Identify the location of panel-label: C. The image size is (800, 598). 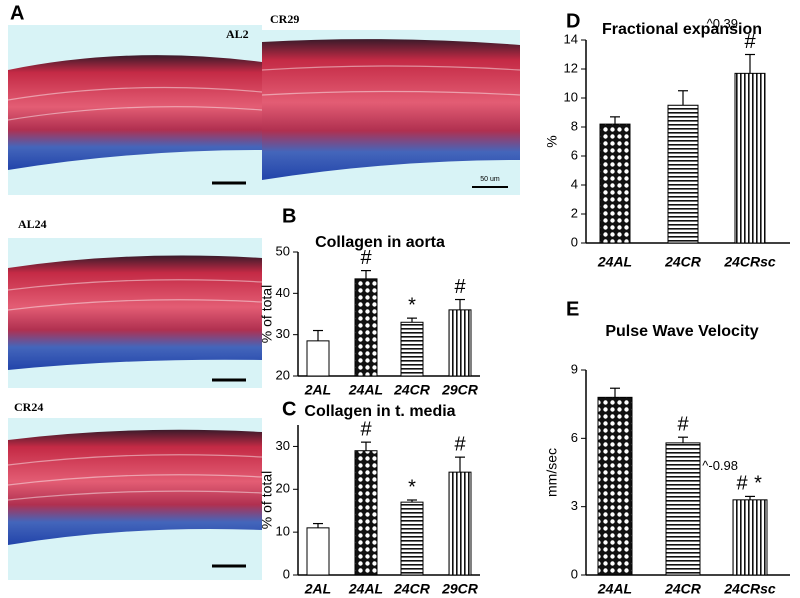
(289, 409).